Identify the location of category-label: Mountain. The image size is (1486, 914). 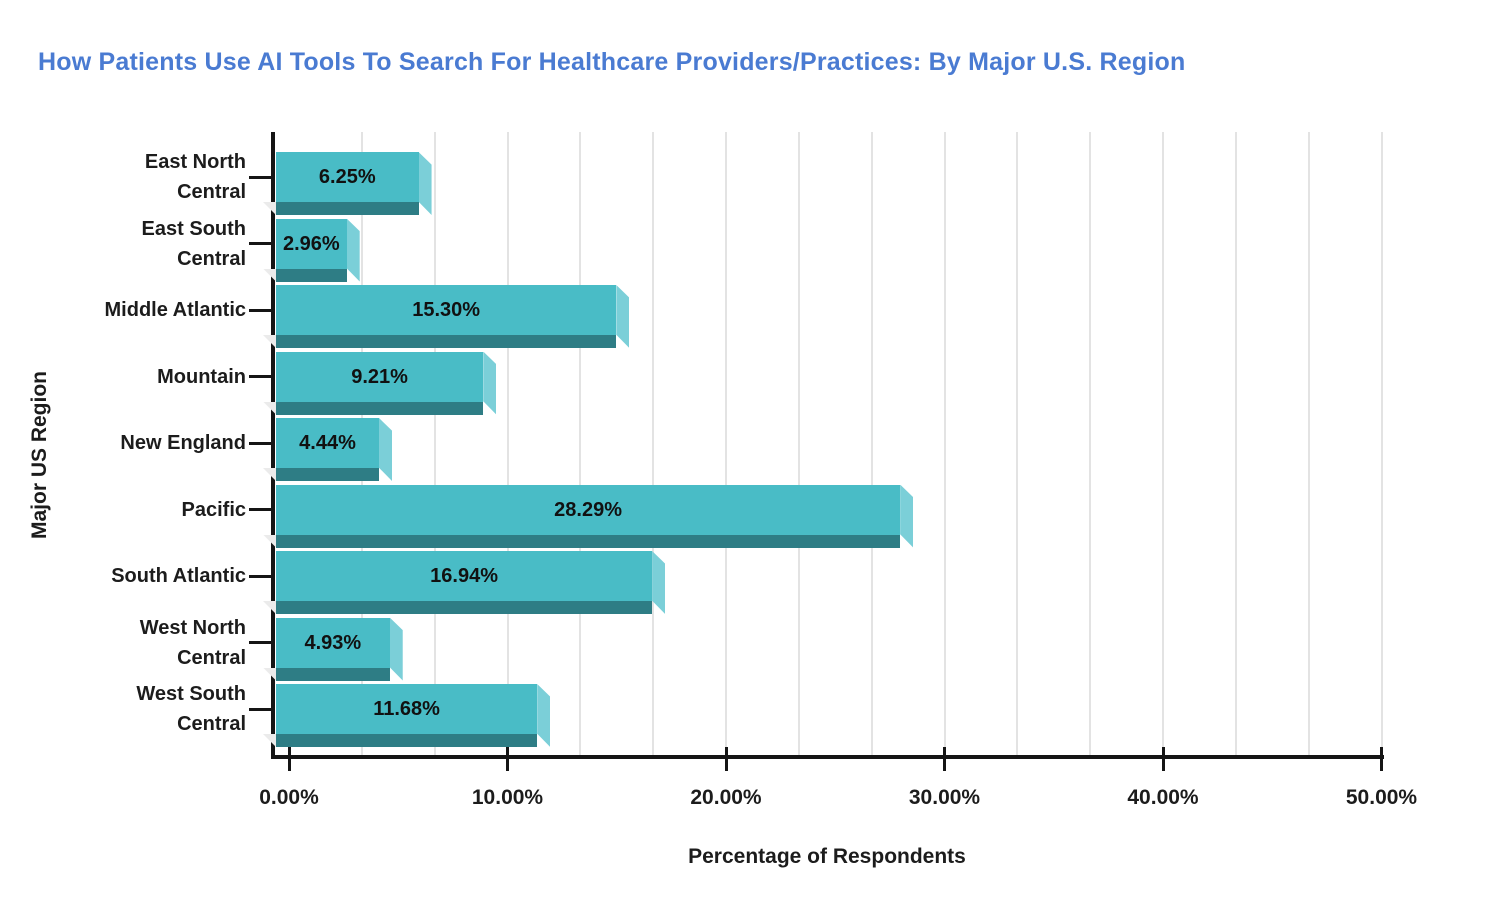
(201, 376).